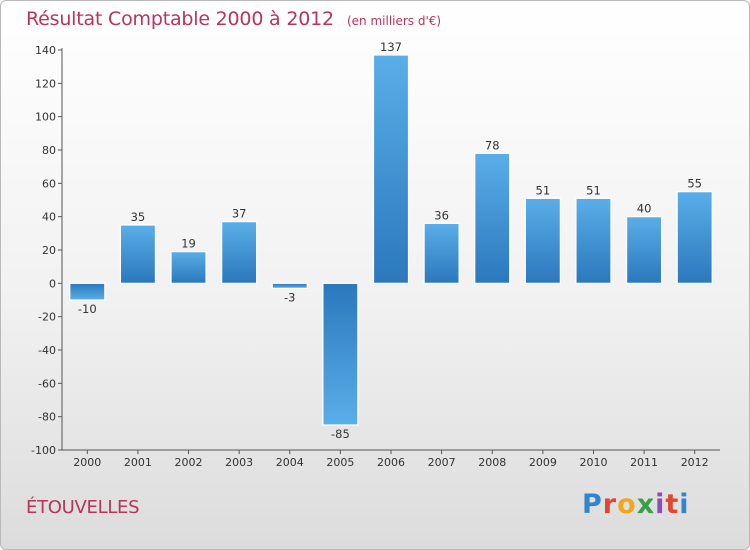  Describe the element at coordinates (543, 190) in the screenshot. I see `data-label-2009: 51` at that location.